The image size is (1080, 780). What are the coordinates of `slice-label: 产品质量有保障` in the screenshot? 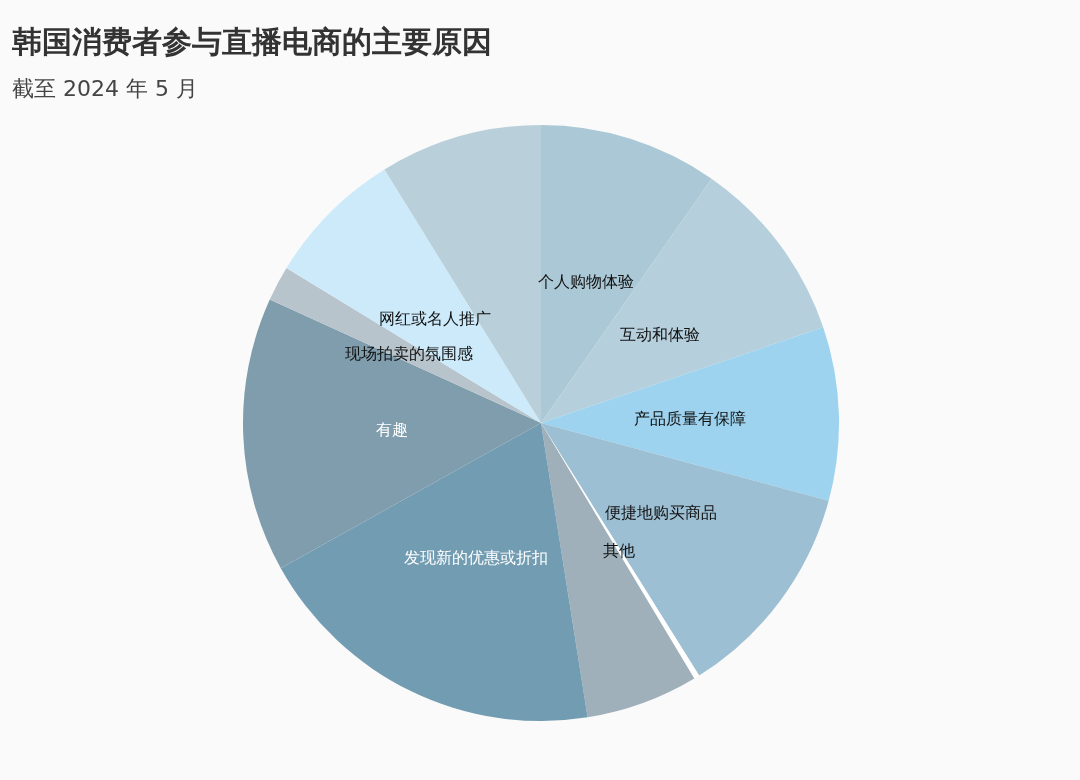 It's located at (689, 419).